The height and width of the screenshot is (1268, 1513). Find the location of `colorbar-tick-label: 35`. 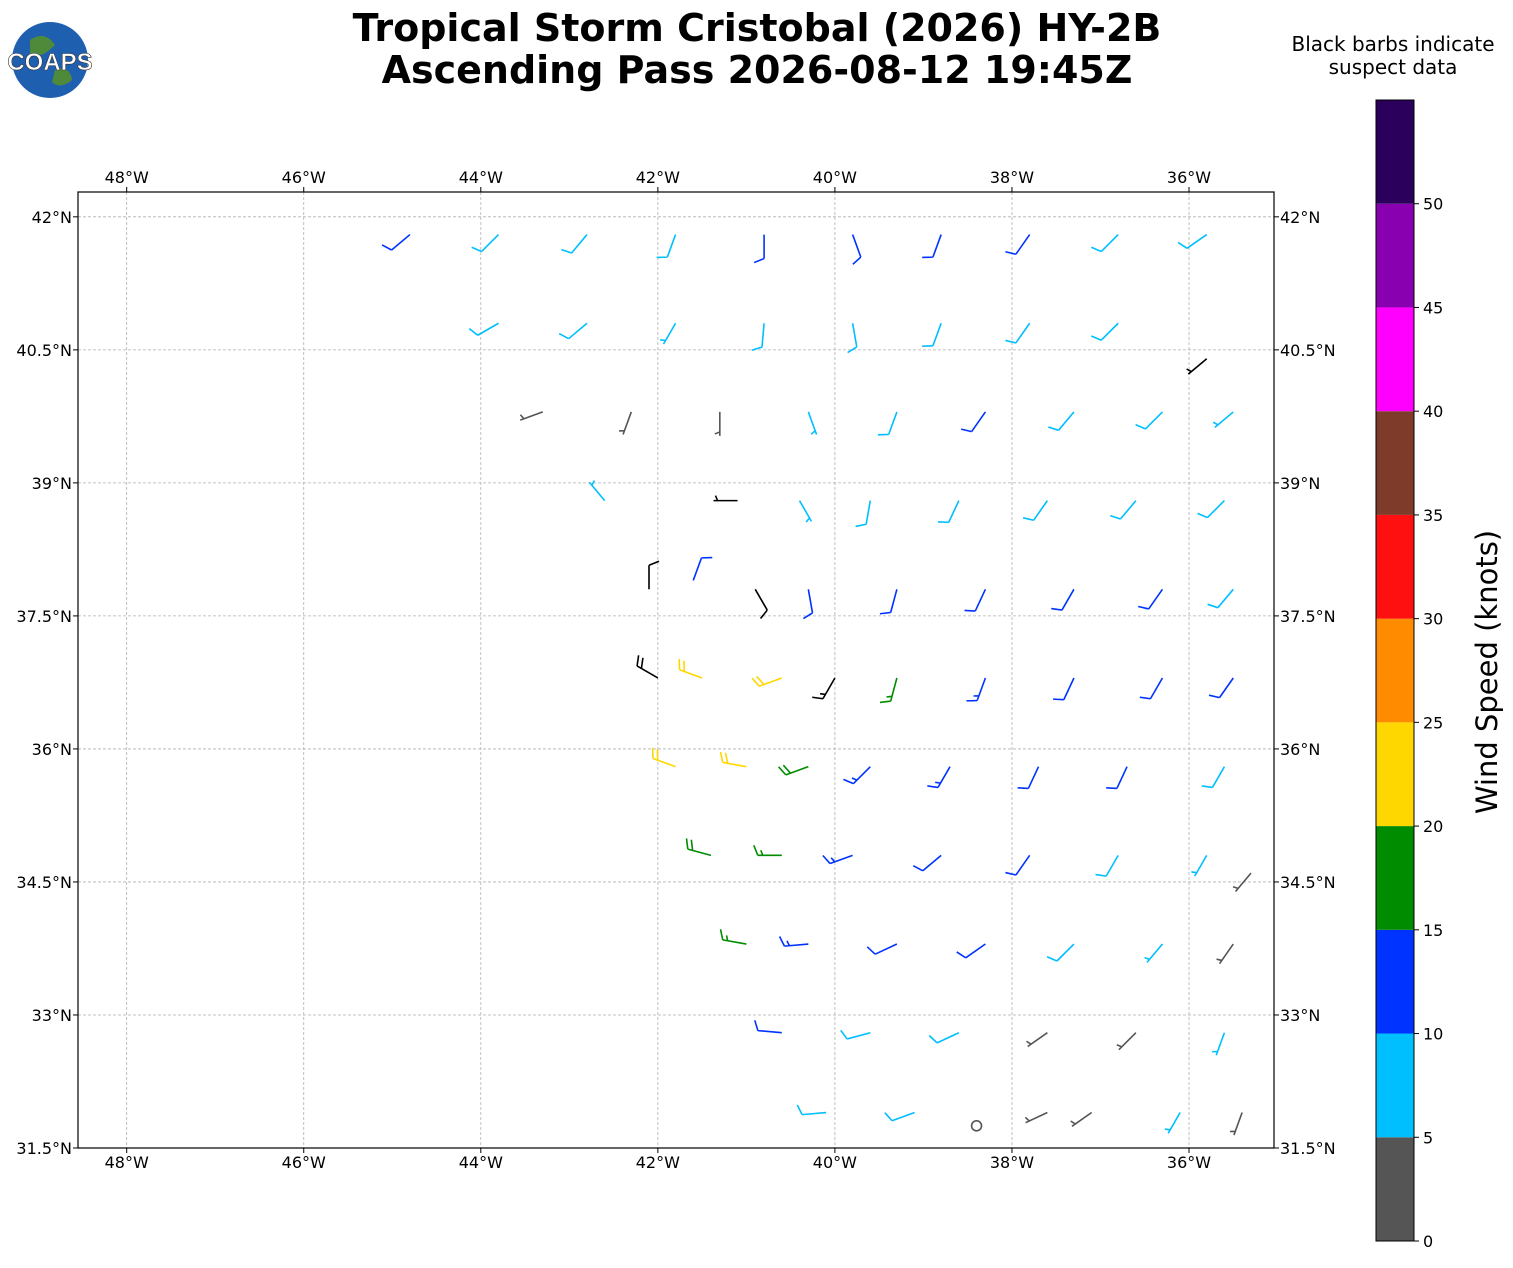

colorbar-tick-label: 35 is located at coordinates (1433, 515).